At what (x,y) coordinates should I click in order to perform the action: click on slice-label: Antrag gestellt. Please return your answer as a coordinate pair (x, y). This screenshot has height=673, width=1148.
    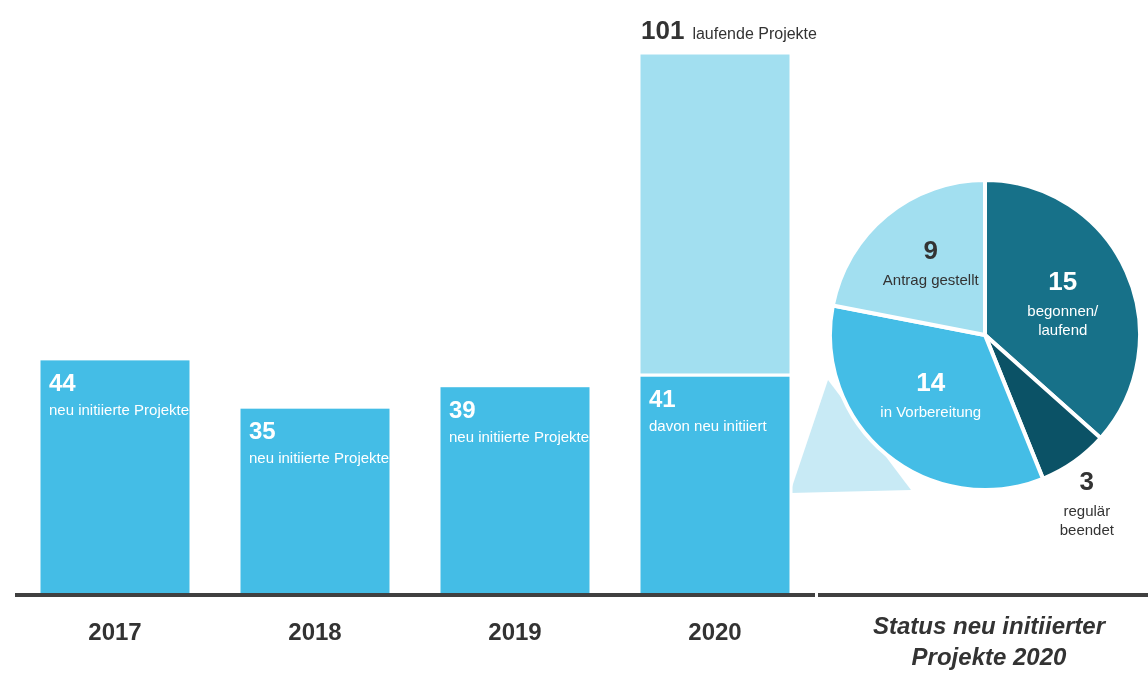
    Looking at the image, I should click on (931, 280).